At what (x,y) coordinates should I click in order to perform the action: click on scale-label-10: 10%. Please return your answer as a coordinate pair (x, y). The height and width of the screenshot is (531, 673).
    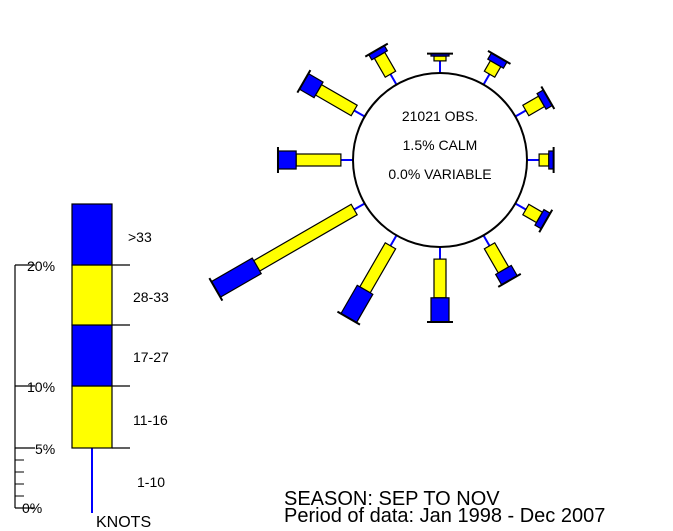
    Looking at the image, I should click on (41, 387).